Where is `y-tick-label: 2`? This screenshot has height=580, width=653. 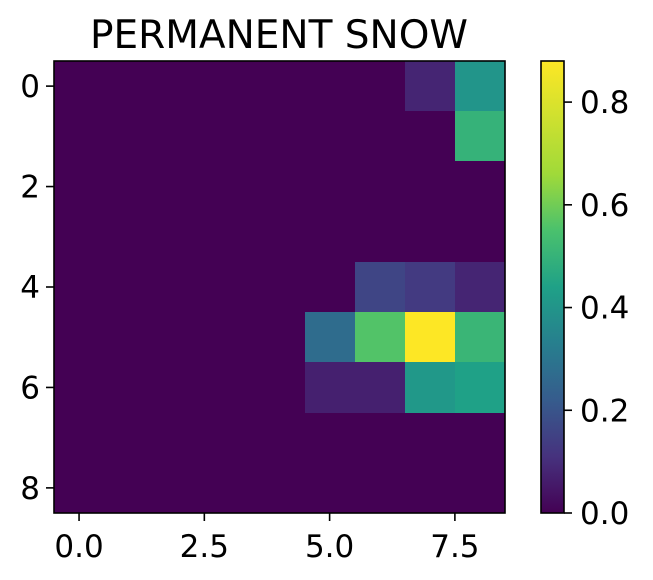 y-tick-label: 2 is located at coordinates (30, 188).